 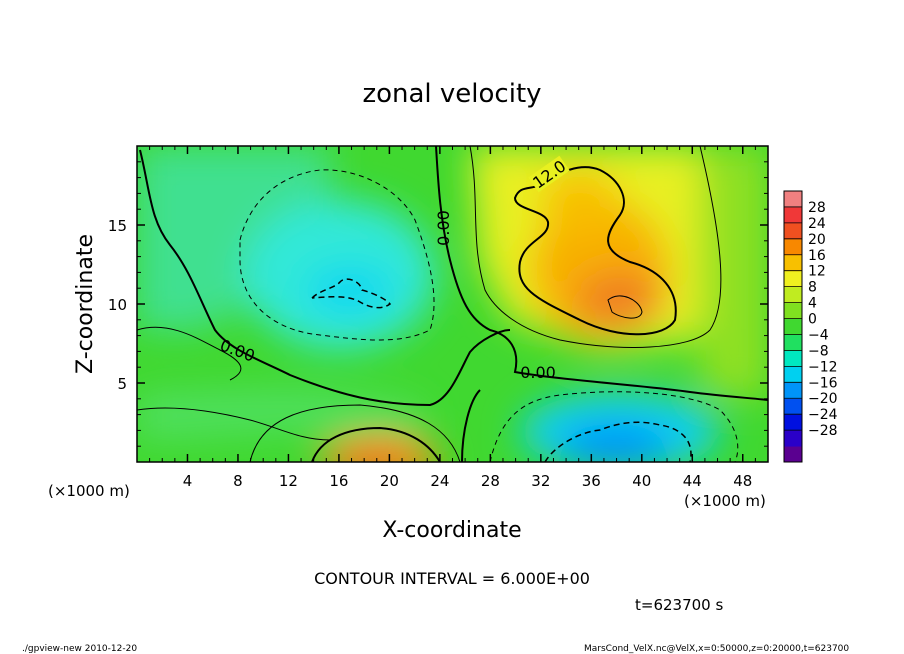 I want to click on contour-label-zero-a: 0.00, so click(x=443, y=228).